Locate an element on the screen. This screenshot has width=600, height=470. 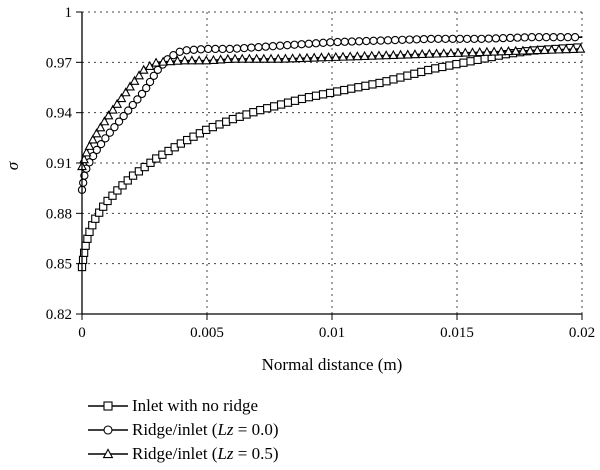
x-tick-label: 0.005 is located at coordinates (207, 333).